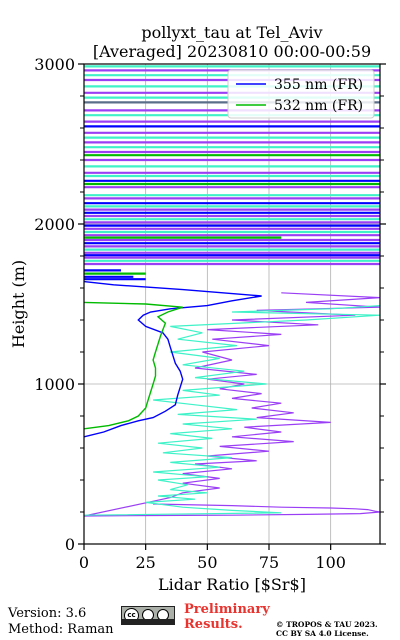 This screenshot has height=640, width=400. What do you see at coordinates (54, 384) in the screenshot?
I see `y-tick-label: 1000` at bounding box center [54, 384].